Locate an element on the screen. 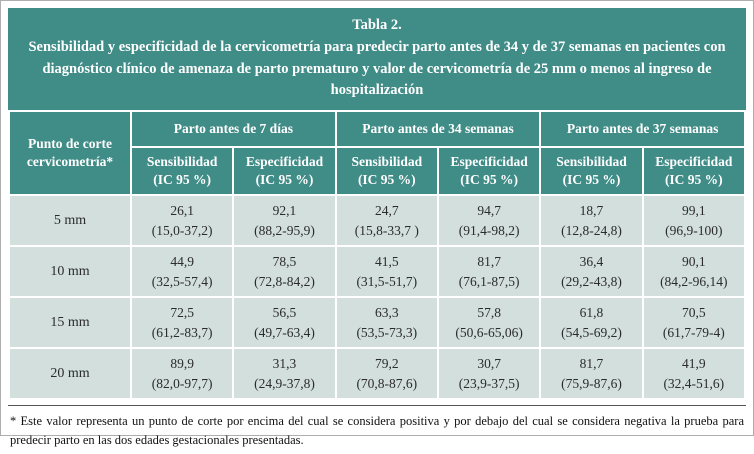 This screenshot has height=454, width=754. cell-value: 99,1 is located at coordinates (694, 210).